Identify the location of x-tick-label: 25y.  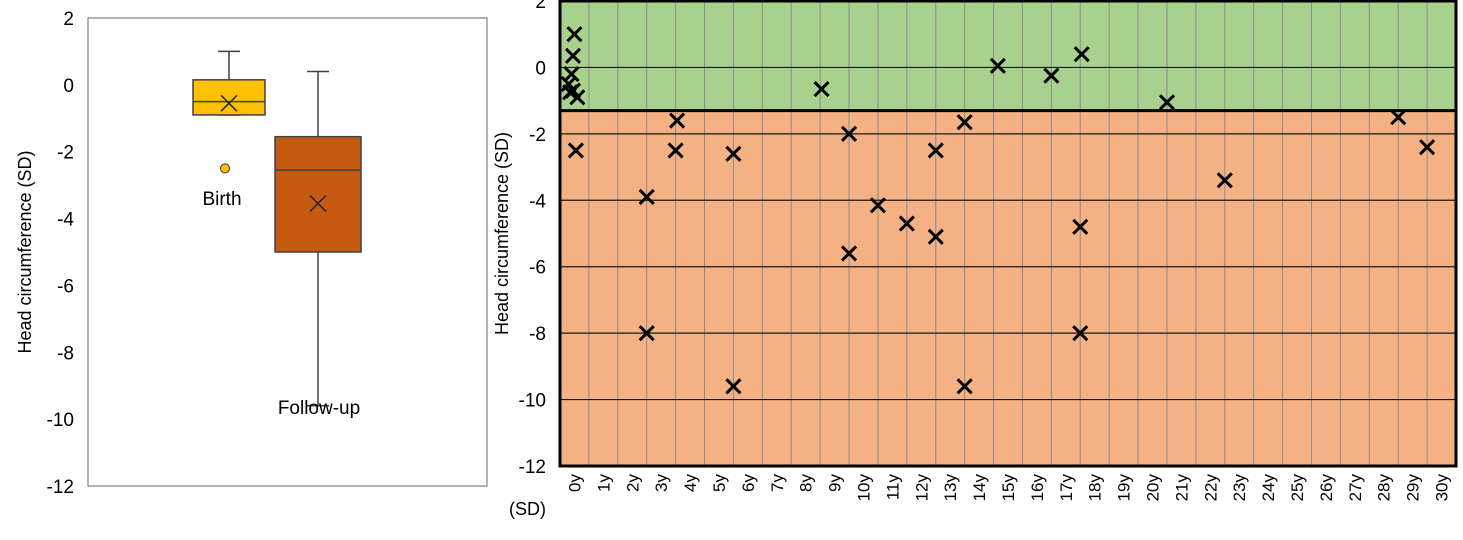
(1297, 488).